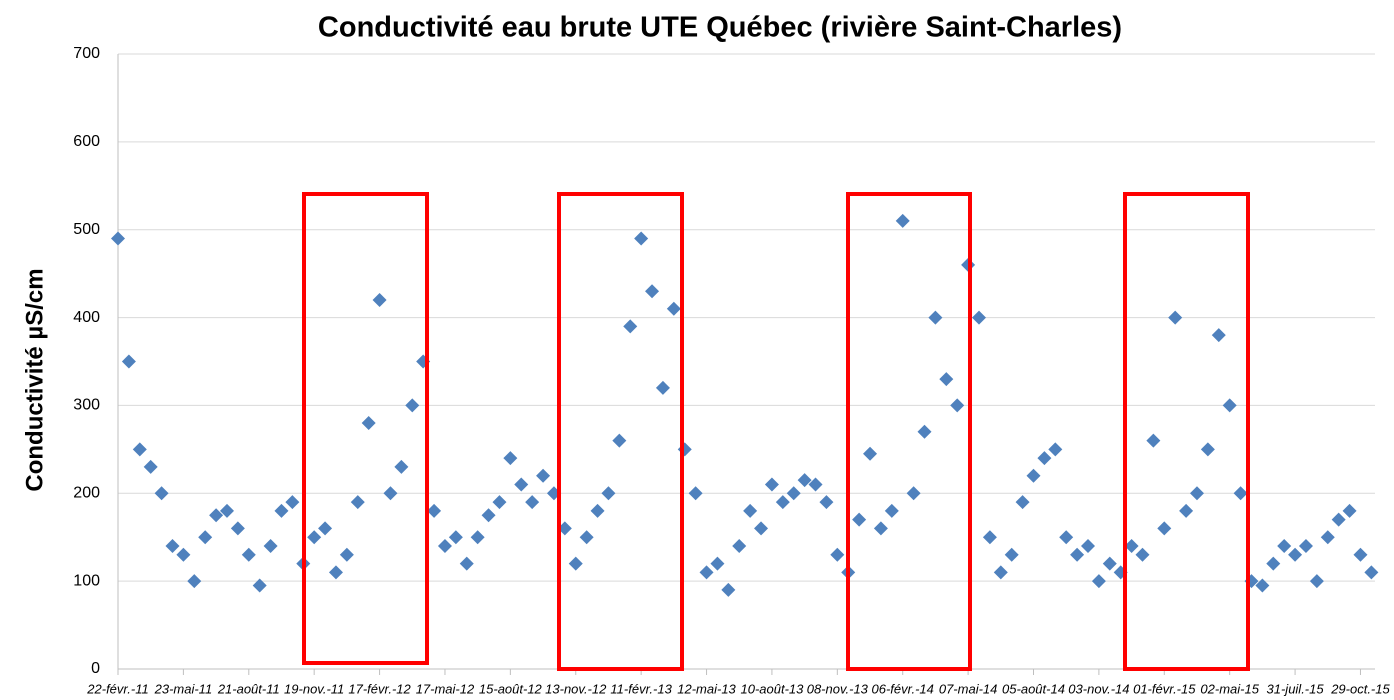 This screenshot has width=1394, height=700. What do you see at coordinates (1033, 688) in the screenshot?
I see `x-tick-label: 05-août-14` at bounding box center [1033, 688].